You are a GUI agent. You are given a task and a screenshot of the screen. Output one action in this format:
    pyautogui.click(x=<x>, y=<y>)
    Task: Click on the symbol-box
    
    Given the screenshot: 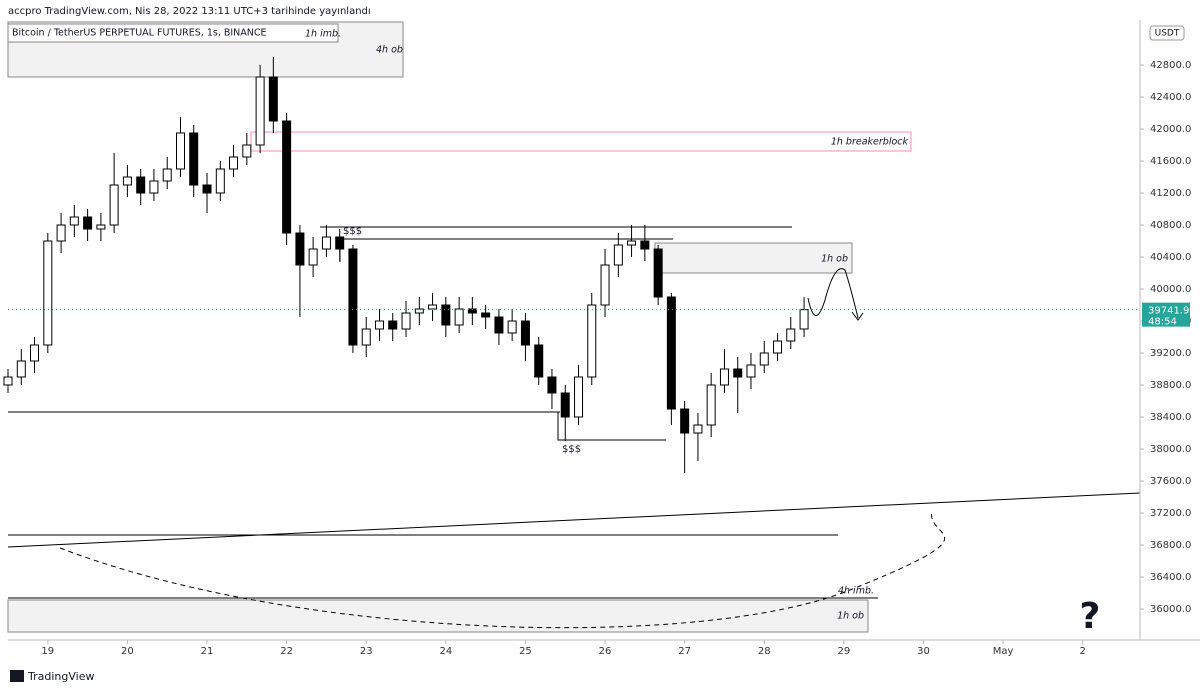 What is the action you would take?
    pyautogui.click(x=173, y=33)
    